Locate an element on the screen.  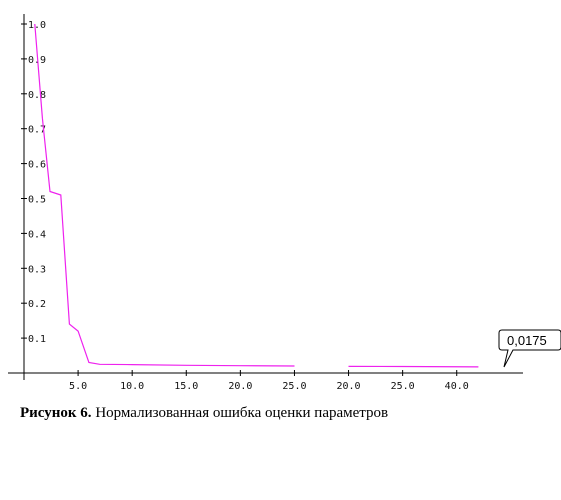
value-callout: 0,0175 is located at coordinates (529, 348).